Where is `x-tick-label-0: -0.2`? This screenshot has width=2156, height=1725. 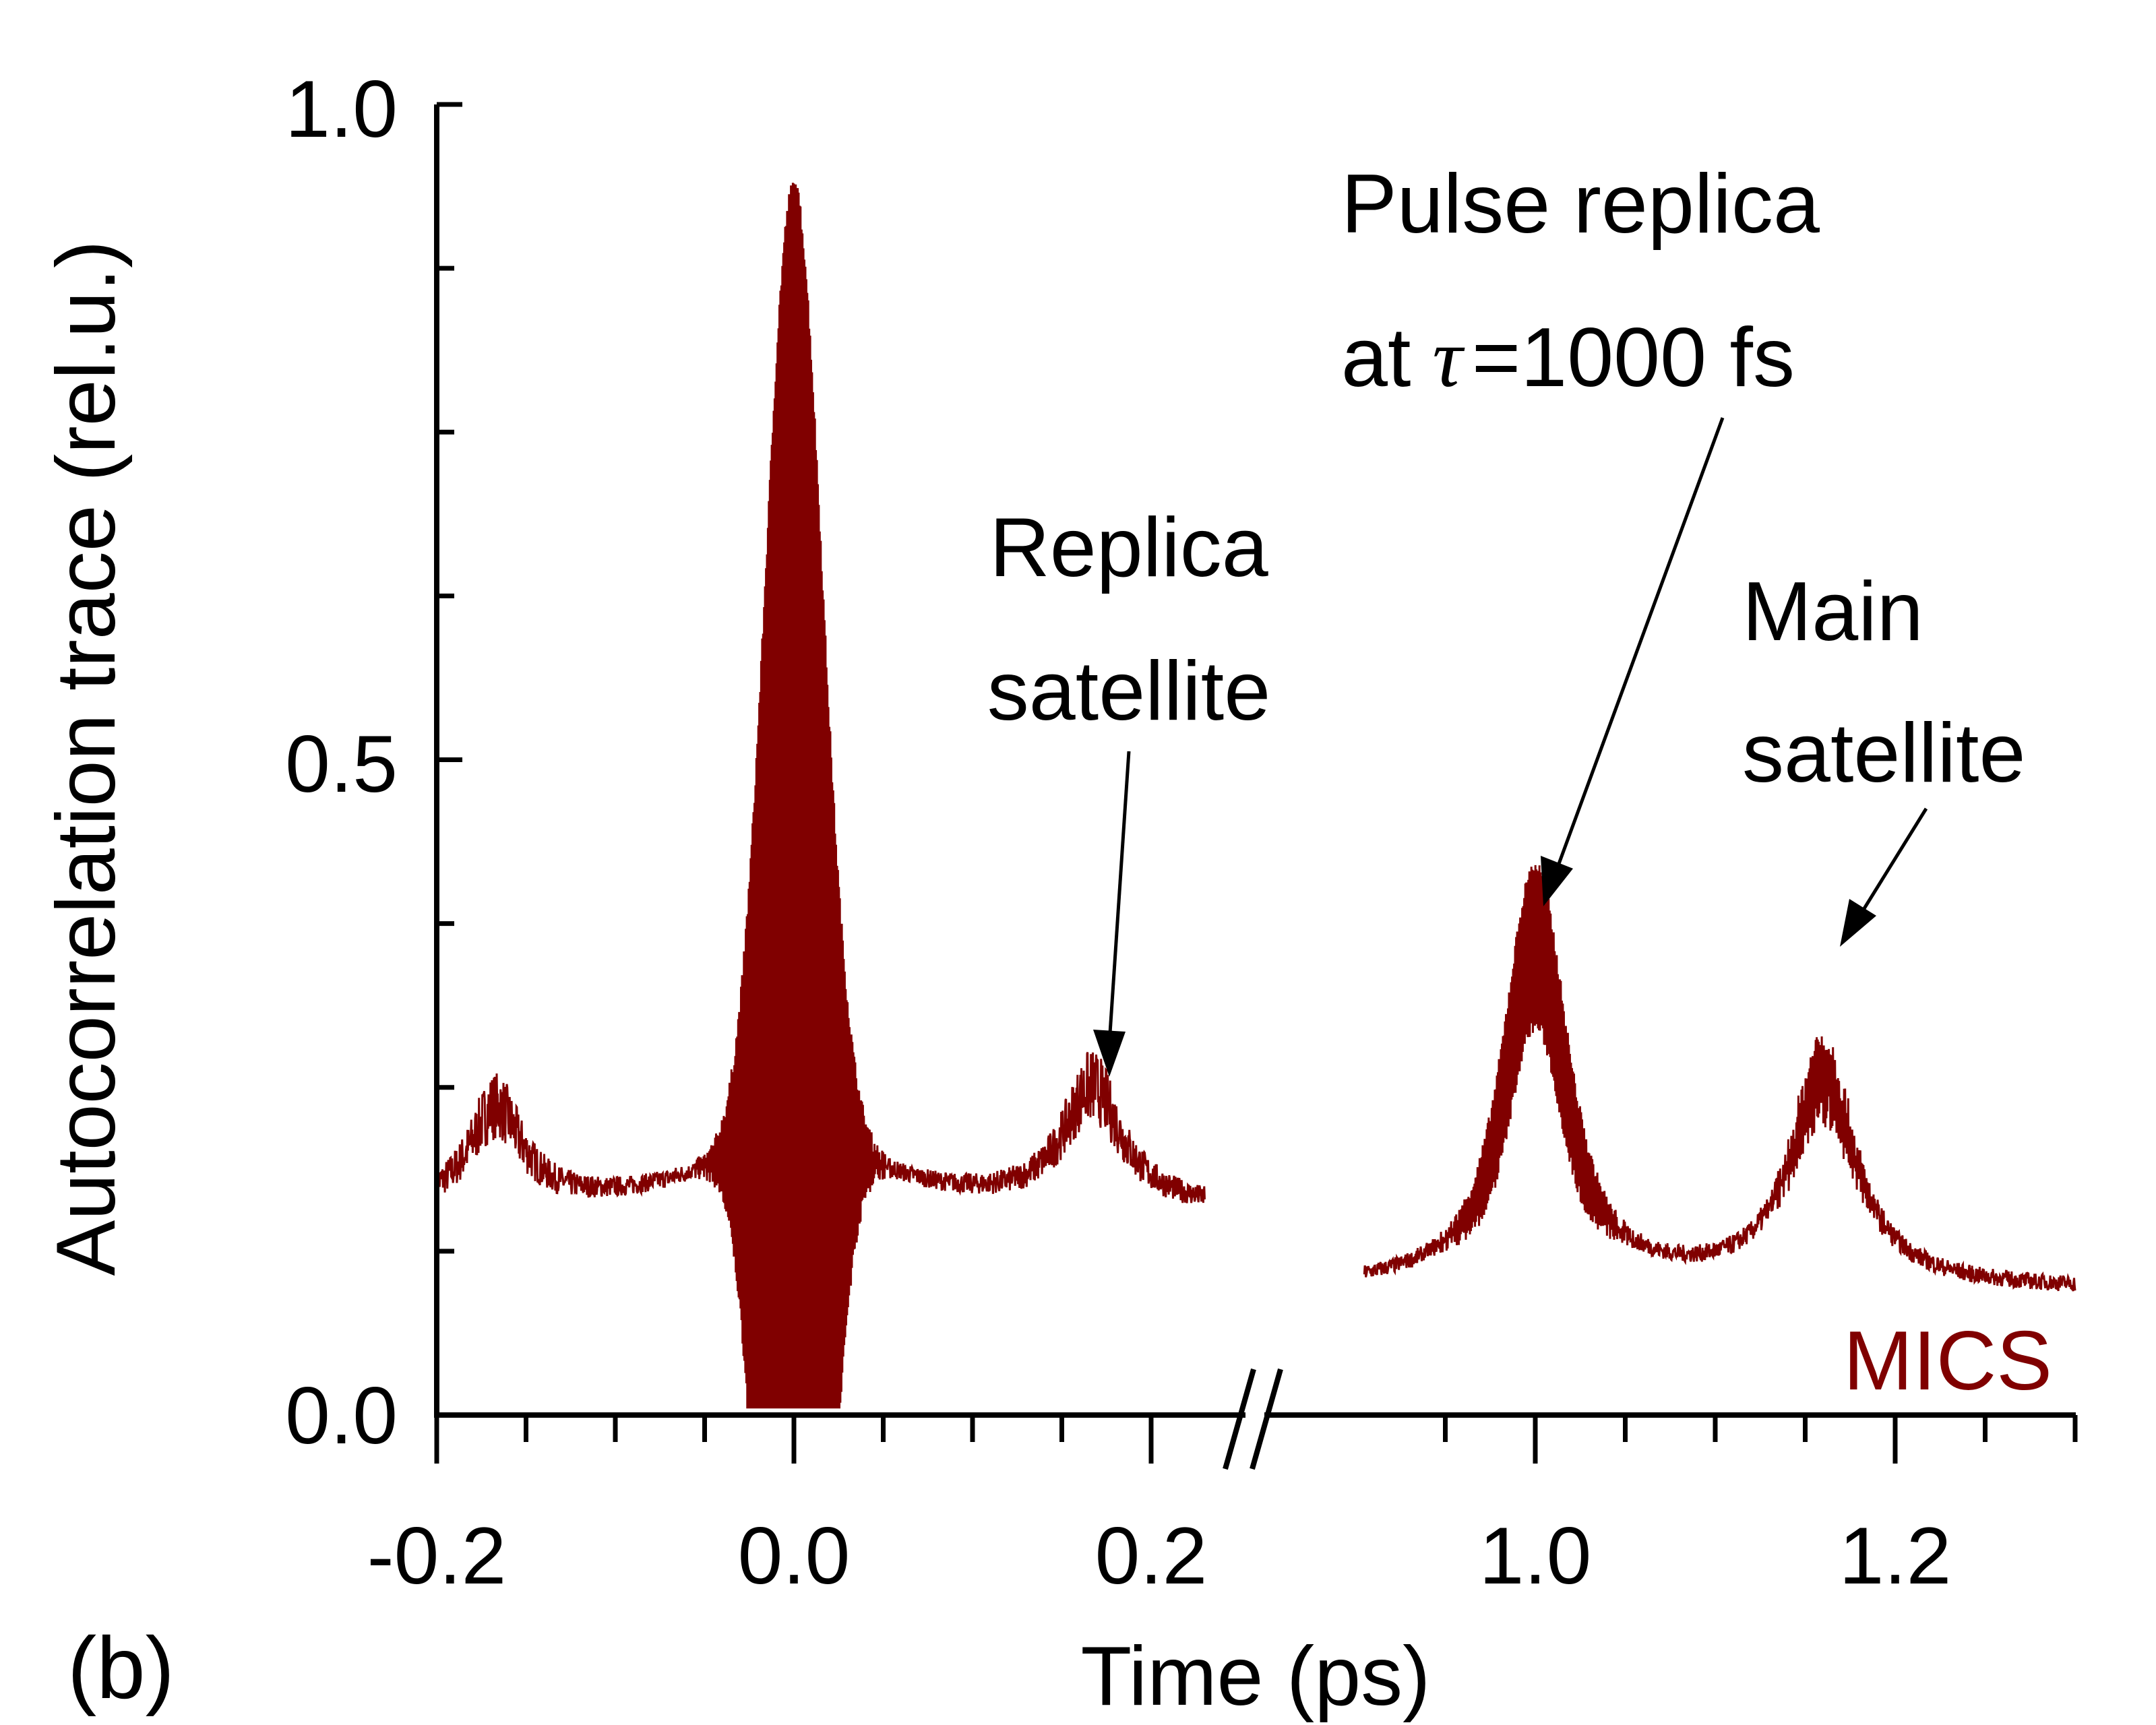 x-tick-label-0: -0.2 is located at coordinates (437, 1556).